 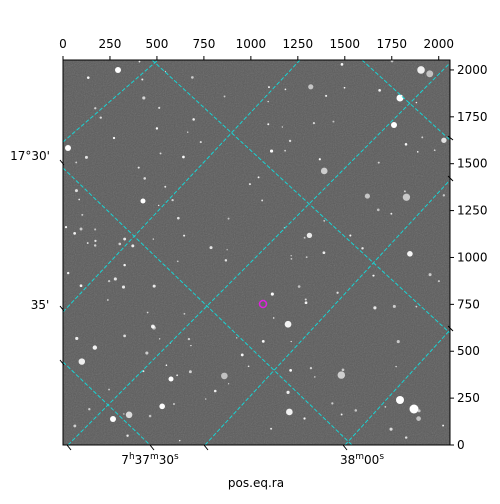 What do you see at coordinates (371, 460) in the screenshot?
I see `ra-tick-part: 00` at bounding box center [371, 460].